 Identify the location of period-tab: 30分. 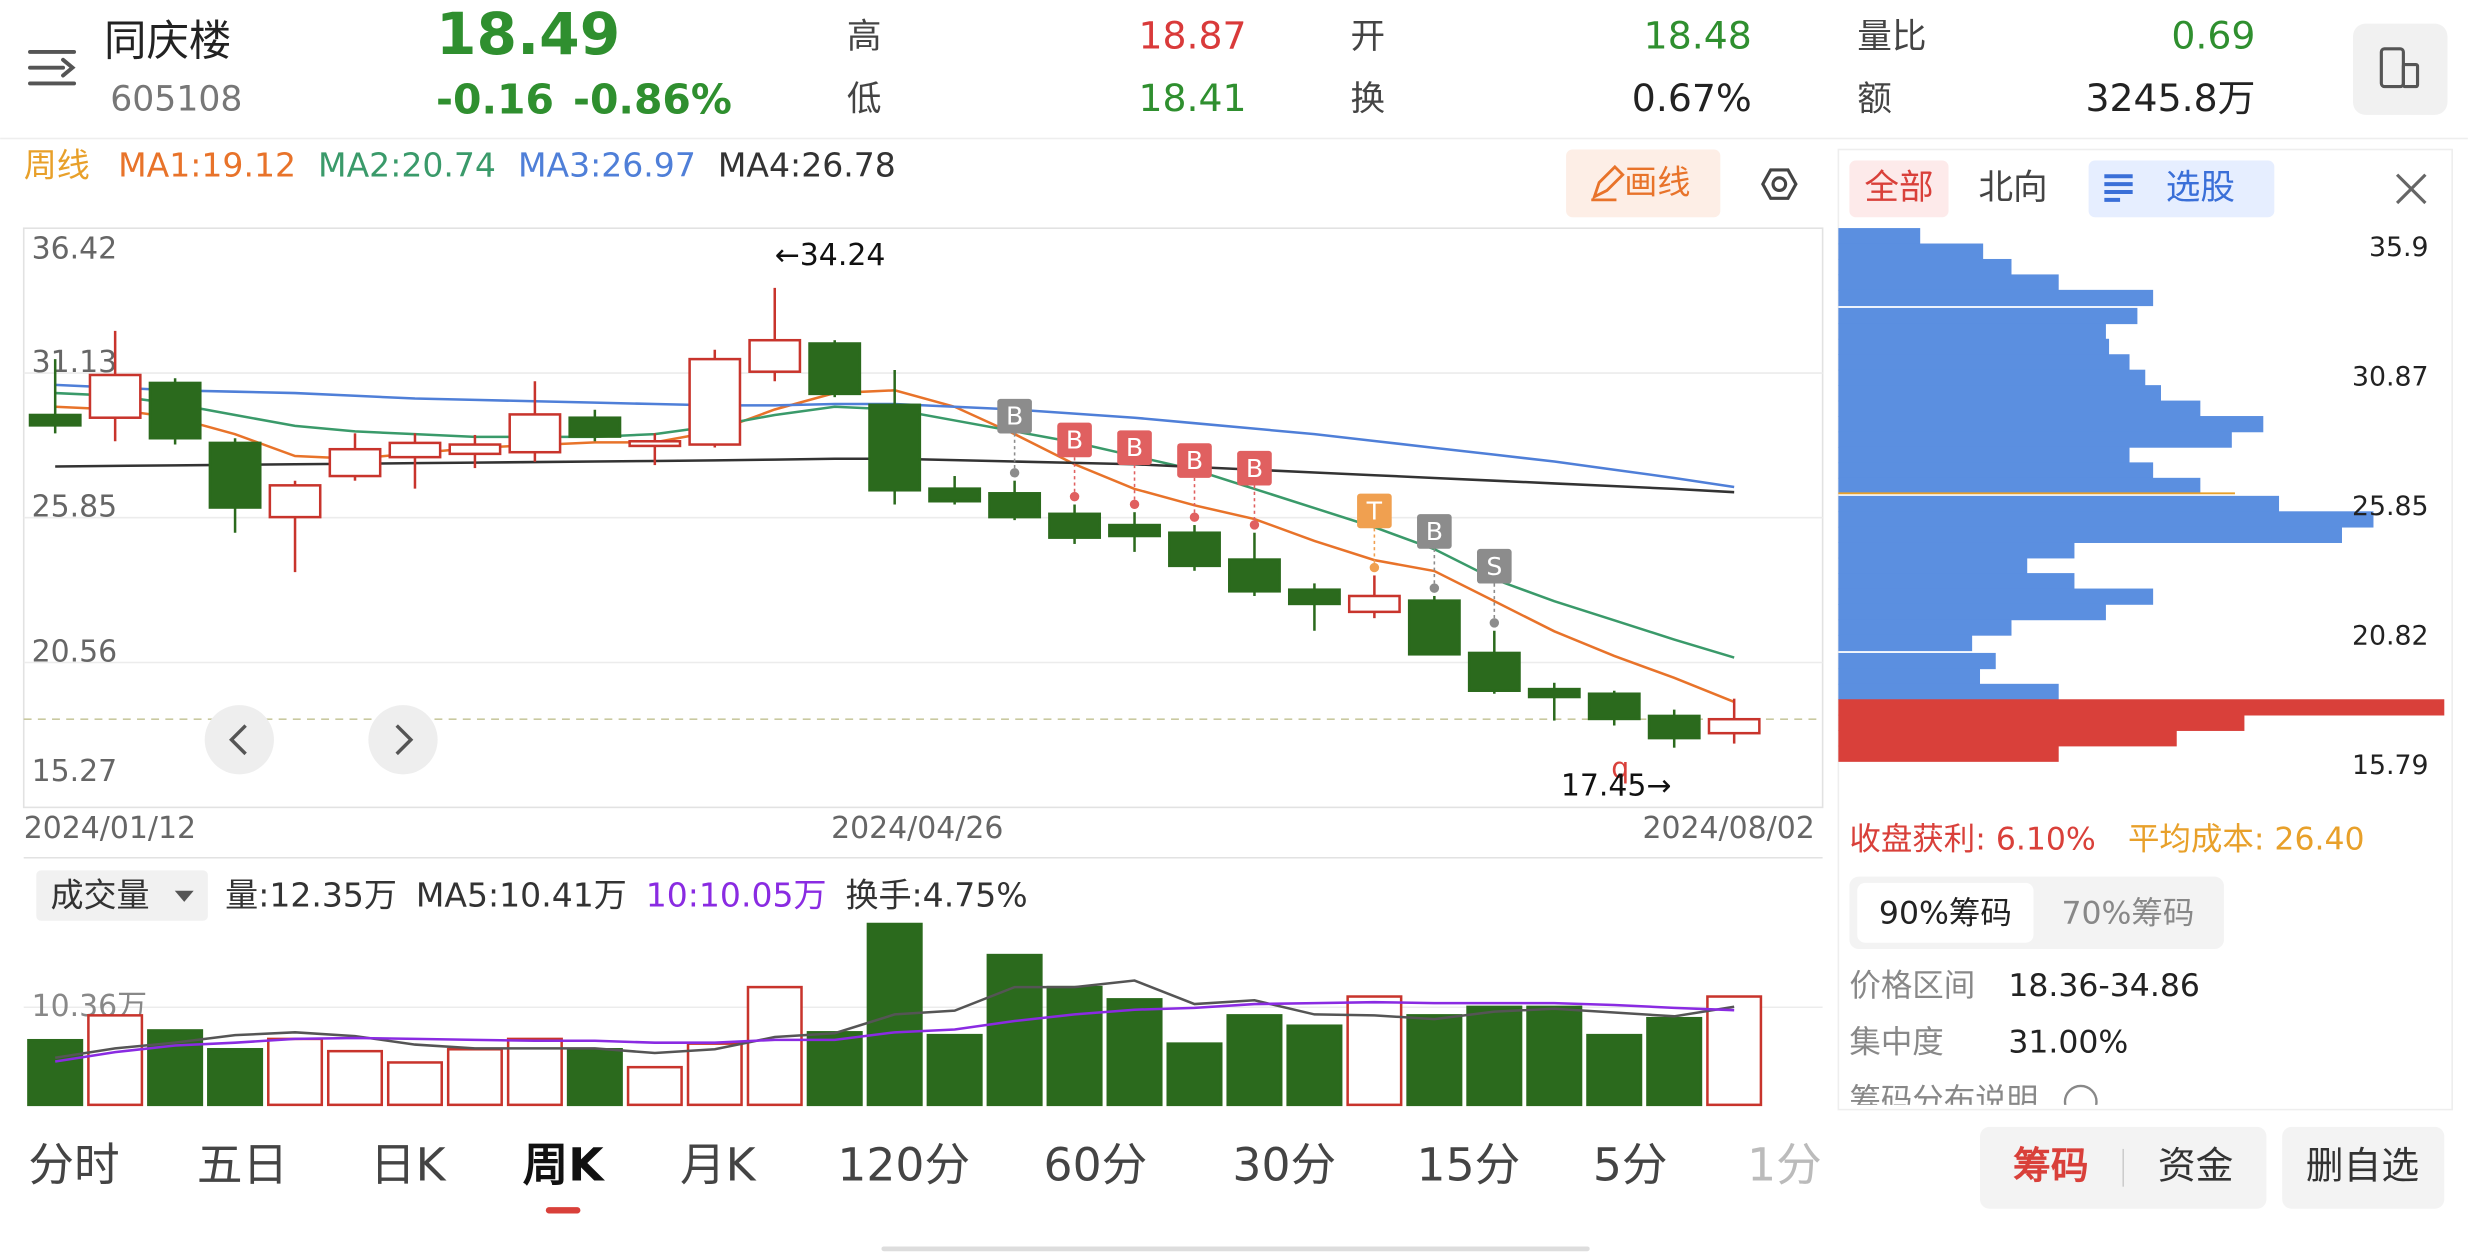
(1284, 1164).